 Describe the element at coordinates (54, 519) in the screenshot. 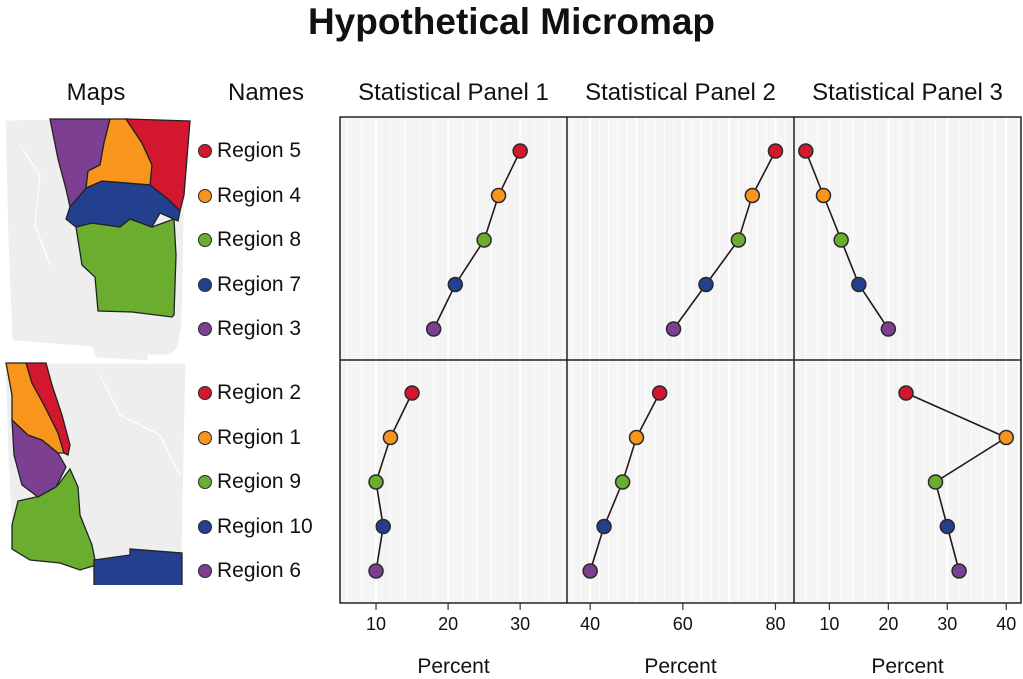

I see `map-2-region-green` at that location.